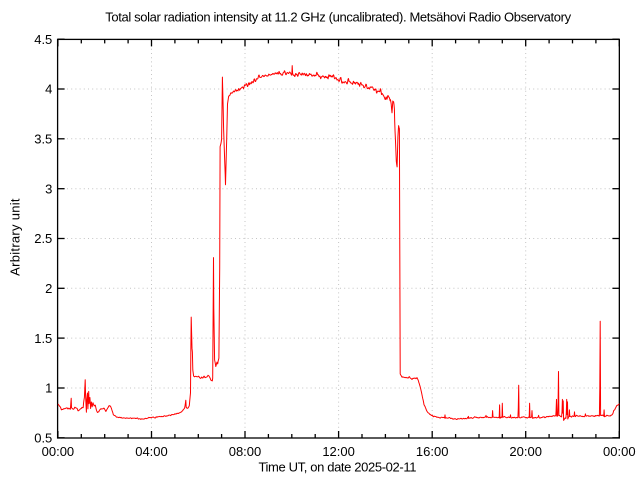  What do you see at coordinates (43, 437) in the screenshot?
I see `svg-text: 0.5` at bounding box center [43, 437].